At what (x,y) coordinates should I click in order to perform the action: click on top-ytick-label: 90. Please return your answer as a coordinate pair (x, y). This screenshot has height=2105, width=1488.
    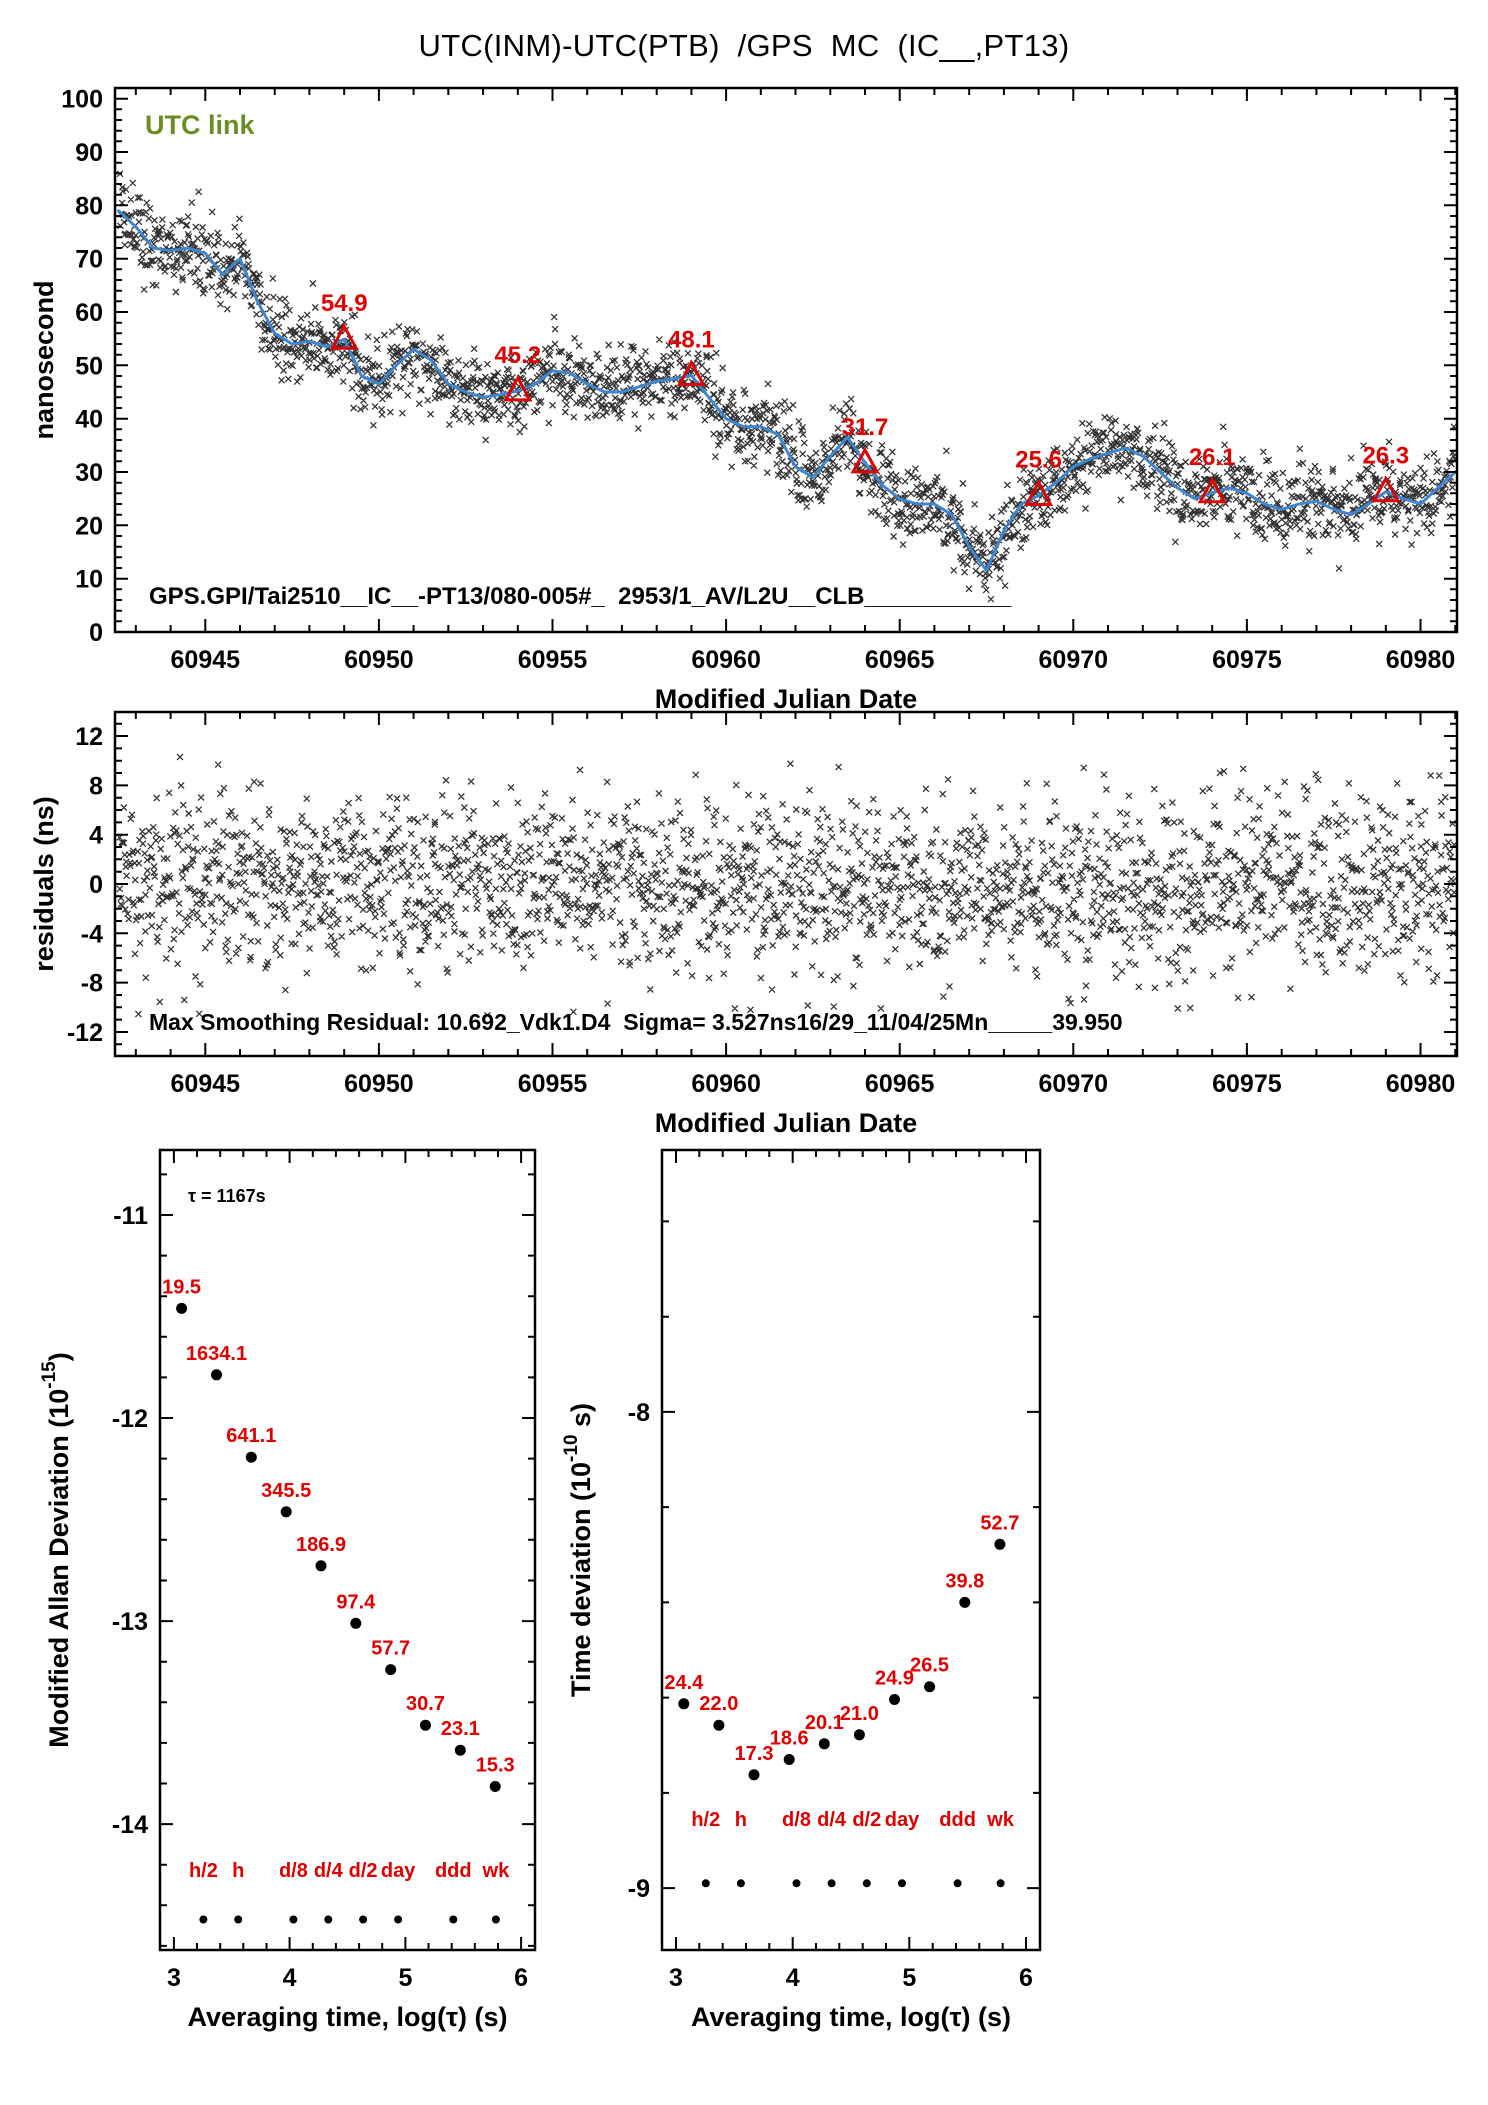
    Looking at the image, I should click on (89, 153).